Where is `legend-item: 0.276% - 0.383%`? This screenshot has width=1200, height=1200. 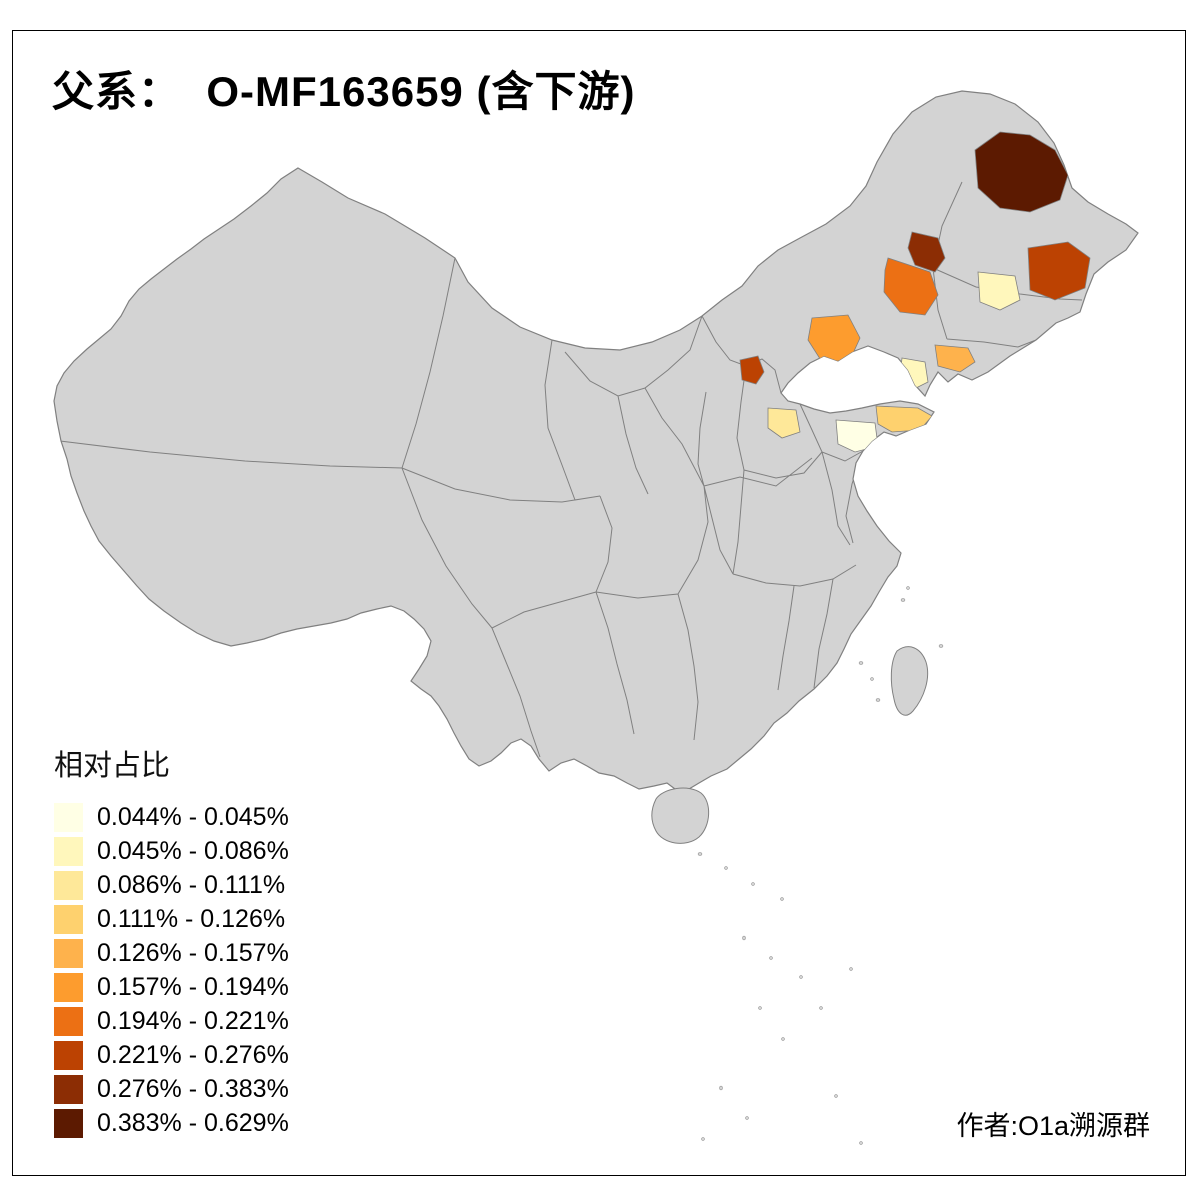
legend-item: 0.276% - 0.383% is located at coordinates (171, 1089).